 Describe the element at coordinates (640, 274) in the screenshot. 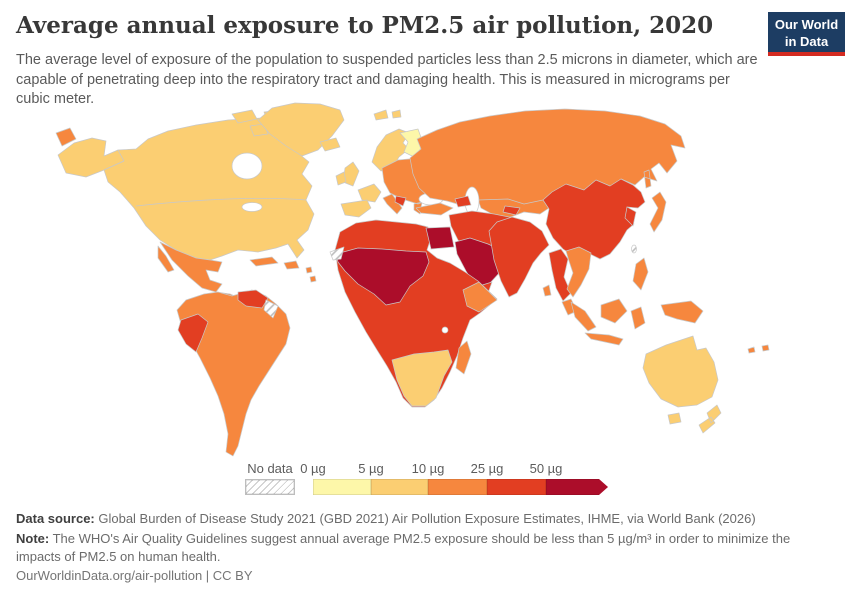

I see `region-philippines` at that location.